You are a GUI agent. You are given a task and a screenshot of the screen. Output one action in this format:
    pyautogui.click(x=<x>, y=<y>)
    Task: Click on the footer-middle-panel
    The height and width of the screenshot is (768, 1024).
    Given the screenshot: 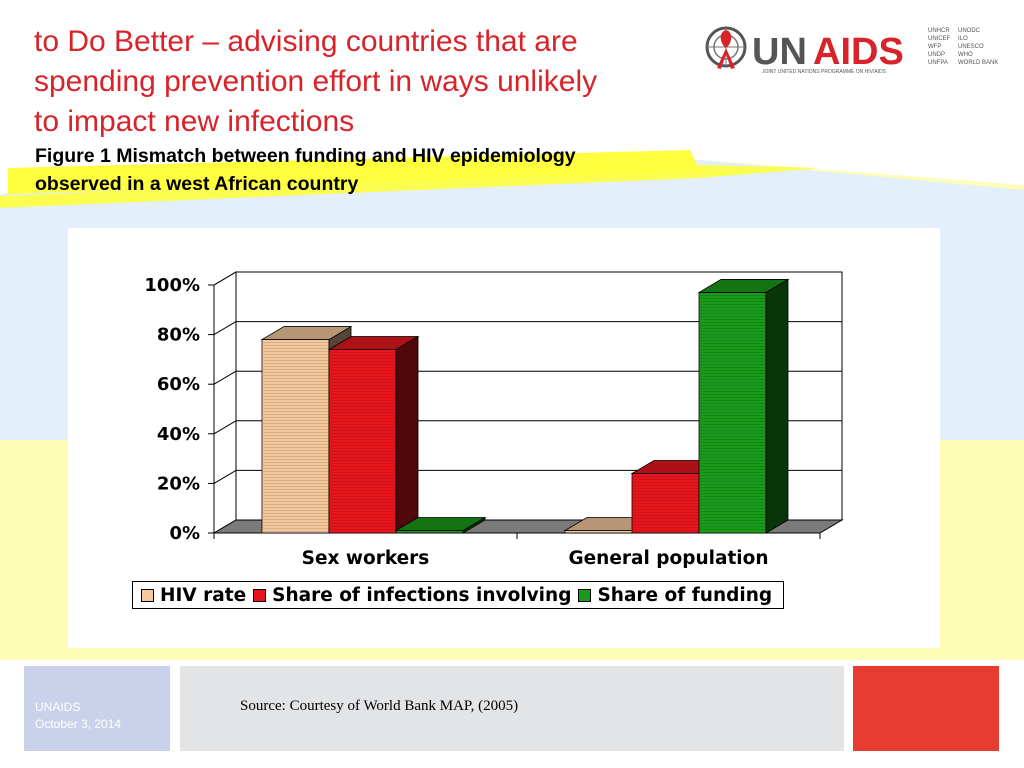 What is the action you would take?
    pyautogui.click(x=512, y=708)
    